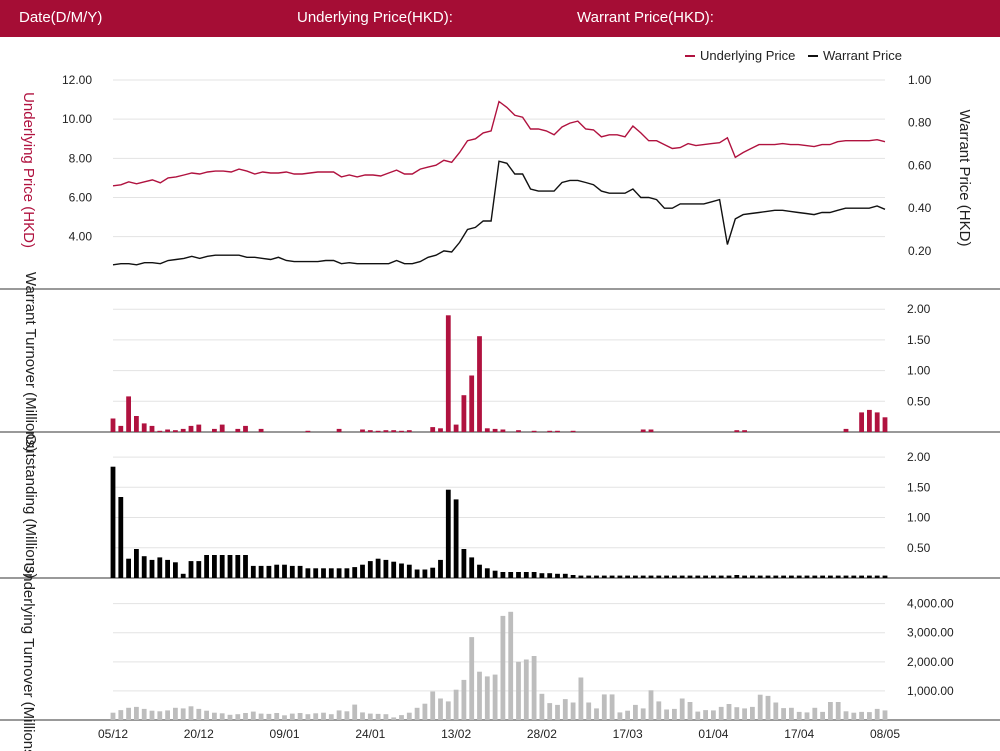 Image resolution: width=1000 pixels, height=751 pixels. What do you see at coordinates (930, 633) in the screenshot?
I see `underlying-turnover-chart-tick-label: 3,000.00` at bounding box center [930, 633].